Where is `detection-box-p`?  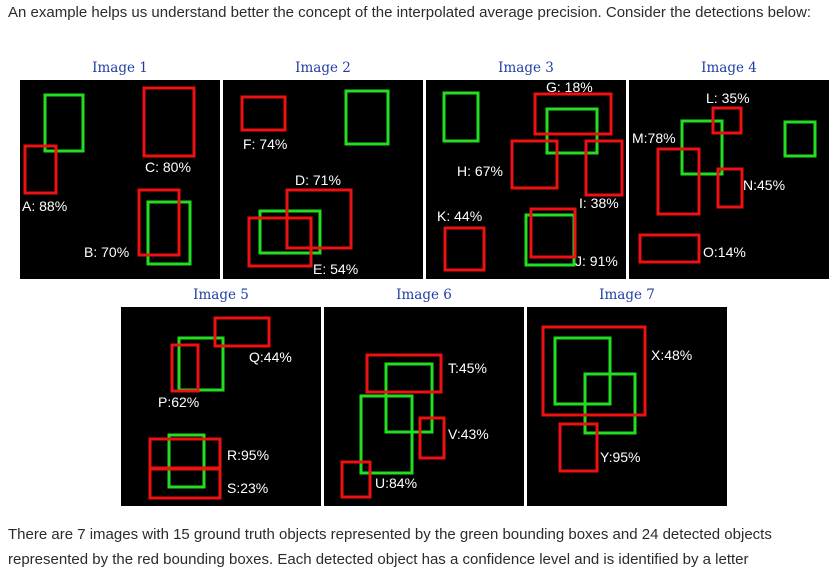
detection-box-p is located at coordinates (185, 368).